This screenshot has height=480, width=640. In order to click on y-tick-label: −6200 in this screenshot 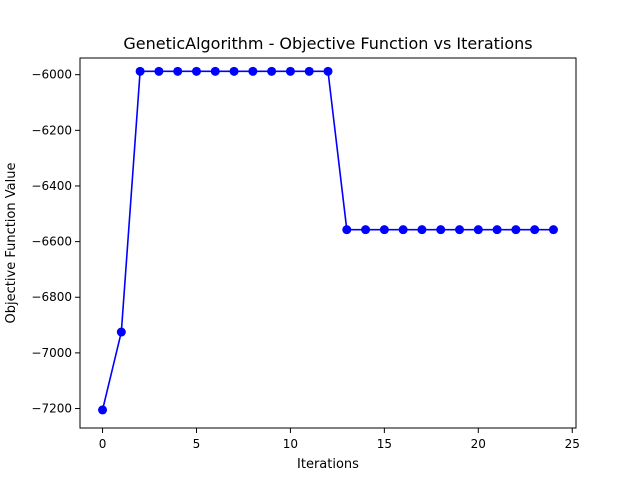, I will do `click(51, 130)`.